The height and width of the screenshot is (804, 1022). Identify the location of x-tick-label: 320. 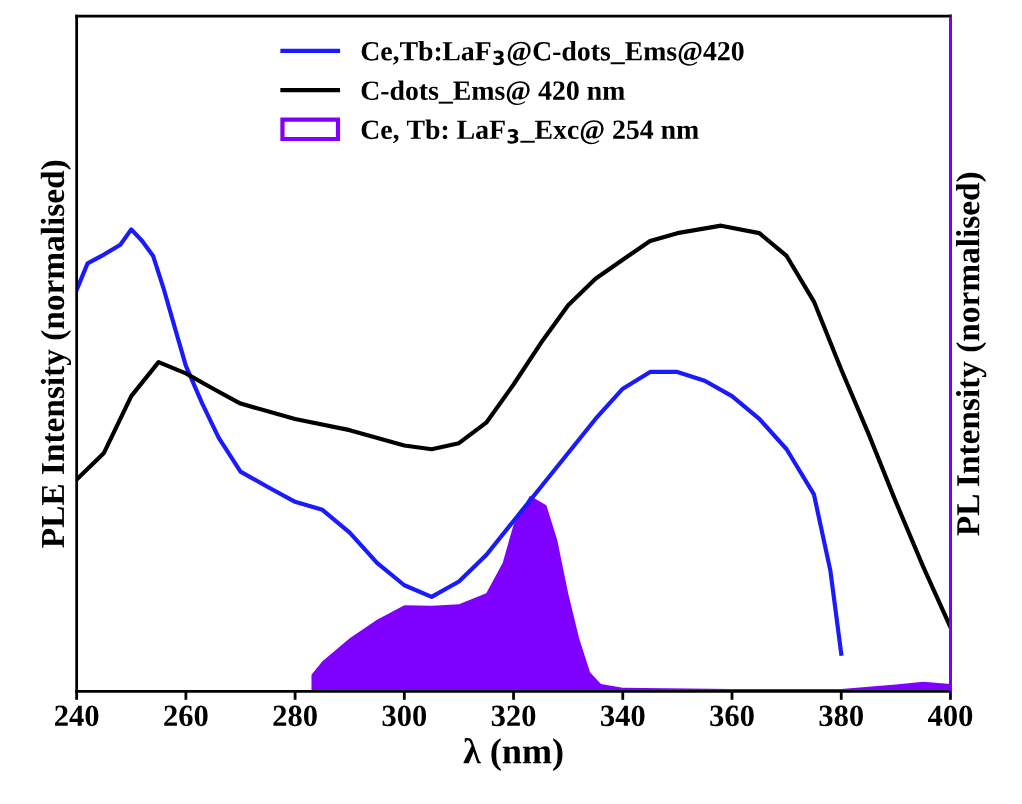
(513, 716).